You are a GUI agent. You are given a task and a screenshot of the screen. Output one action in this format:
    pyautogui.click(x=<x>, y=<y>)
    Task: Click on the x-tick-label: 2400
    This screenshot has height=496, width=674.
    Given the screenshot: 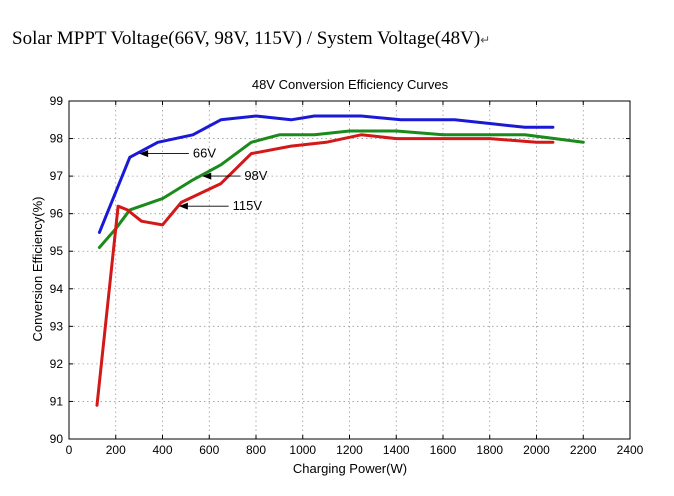 What is the action you would take?
    pyautogui.click(x=630, y=450)
    